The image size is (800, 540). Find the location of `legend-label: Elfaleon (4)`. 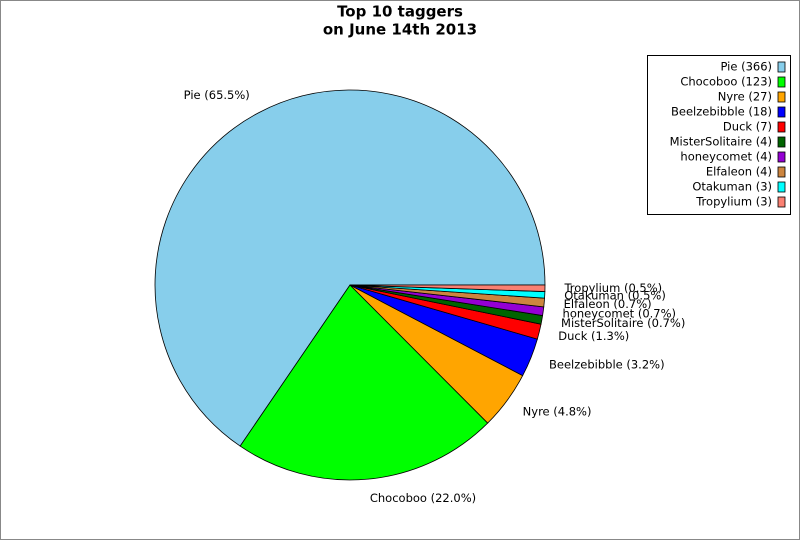

legend-label: Elfaleon (4) is located at coordinates (739, 172).